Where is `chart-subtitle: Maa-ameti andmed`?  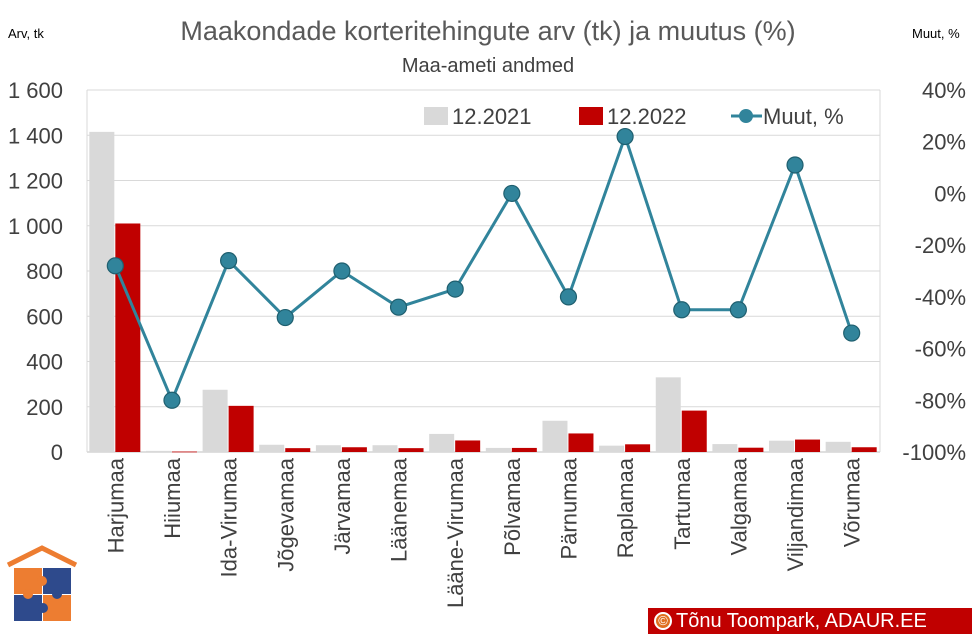
chart-subtitle: Maa-ameti andmed is located at coordinates (488, 66).